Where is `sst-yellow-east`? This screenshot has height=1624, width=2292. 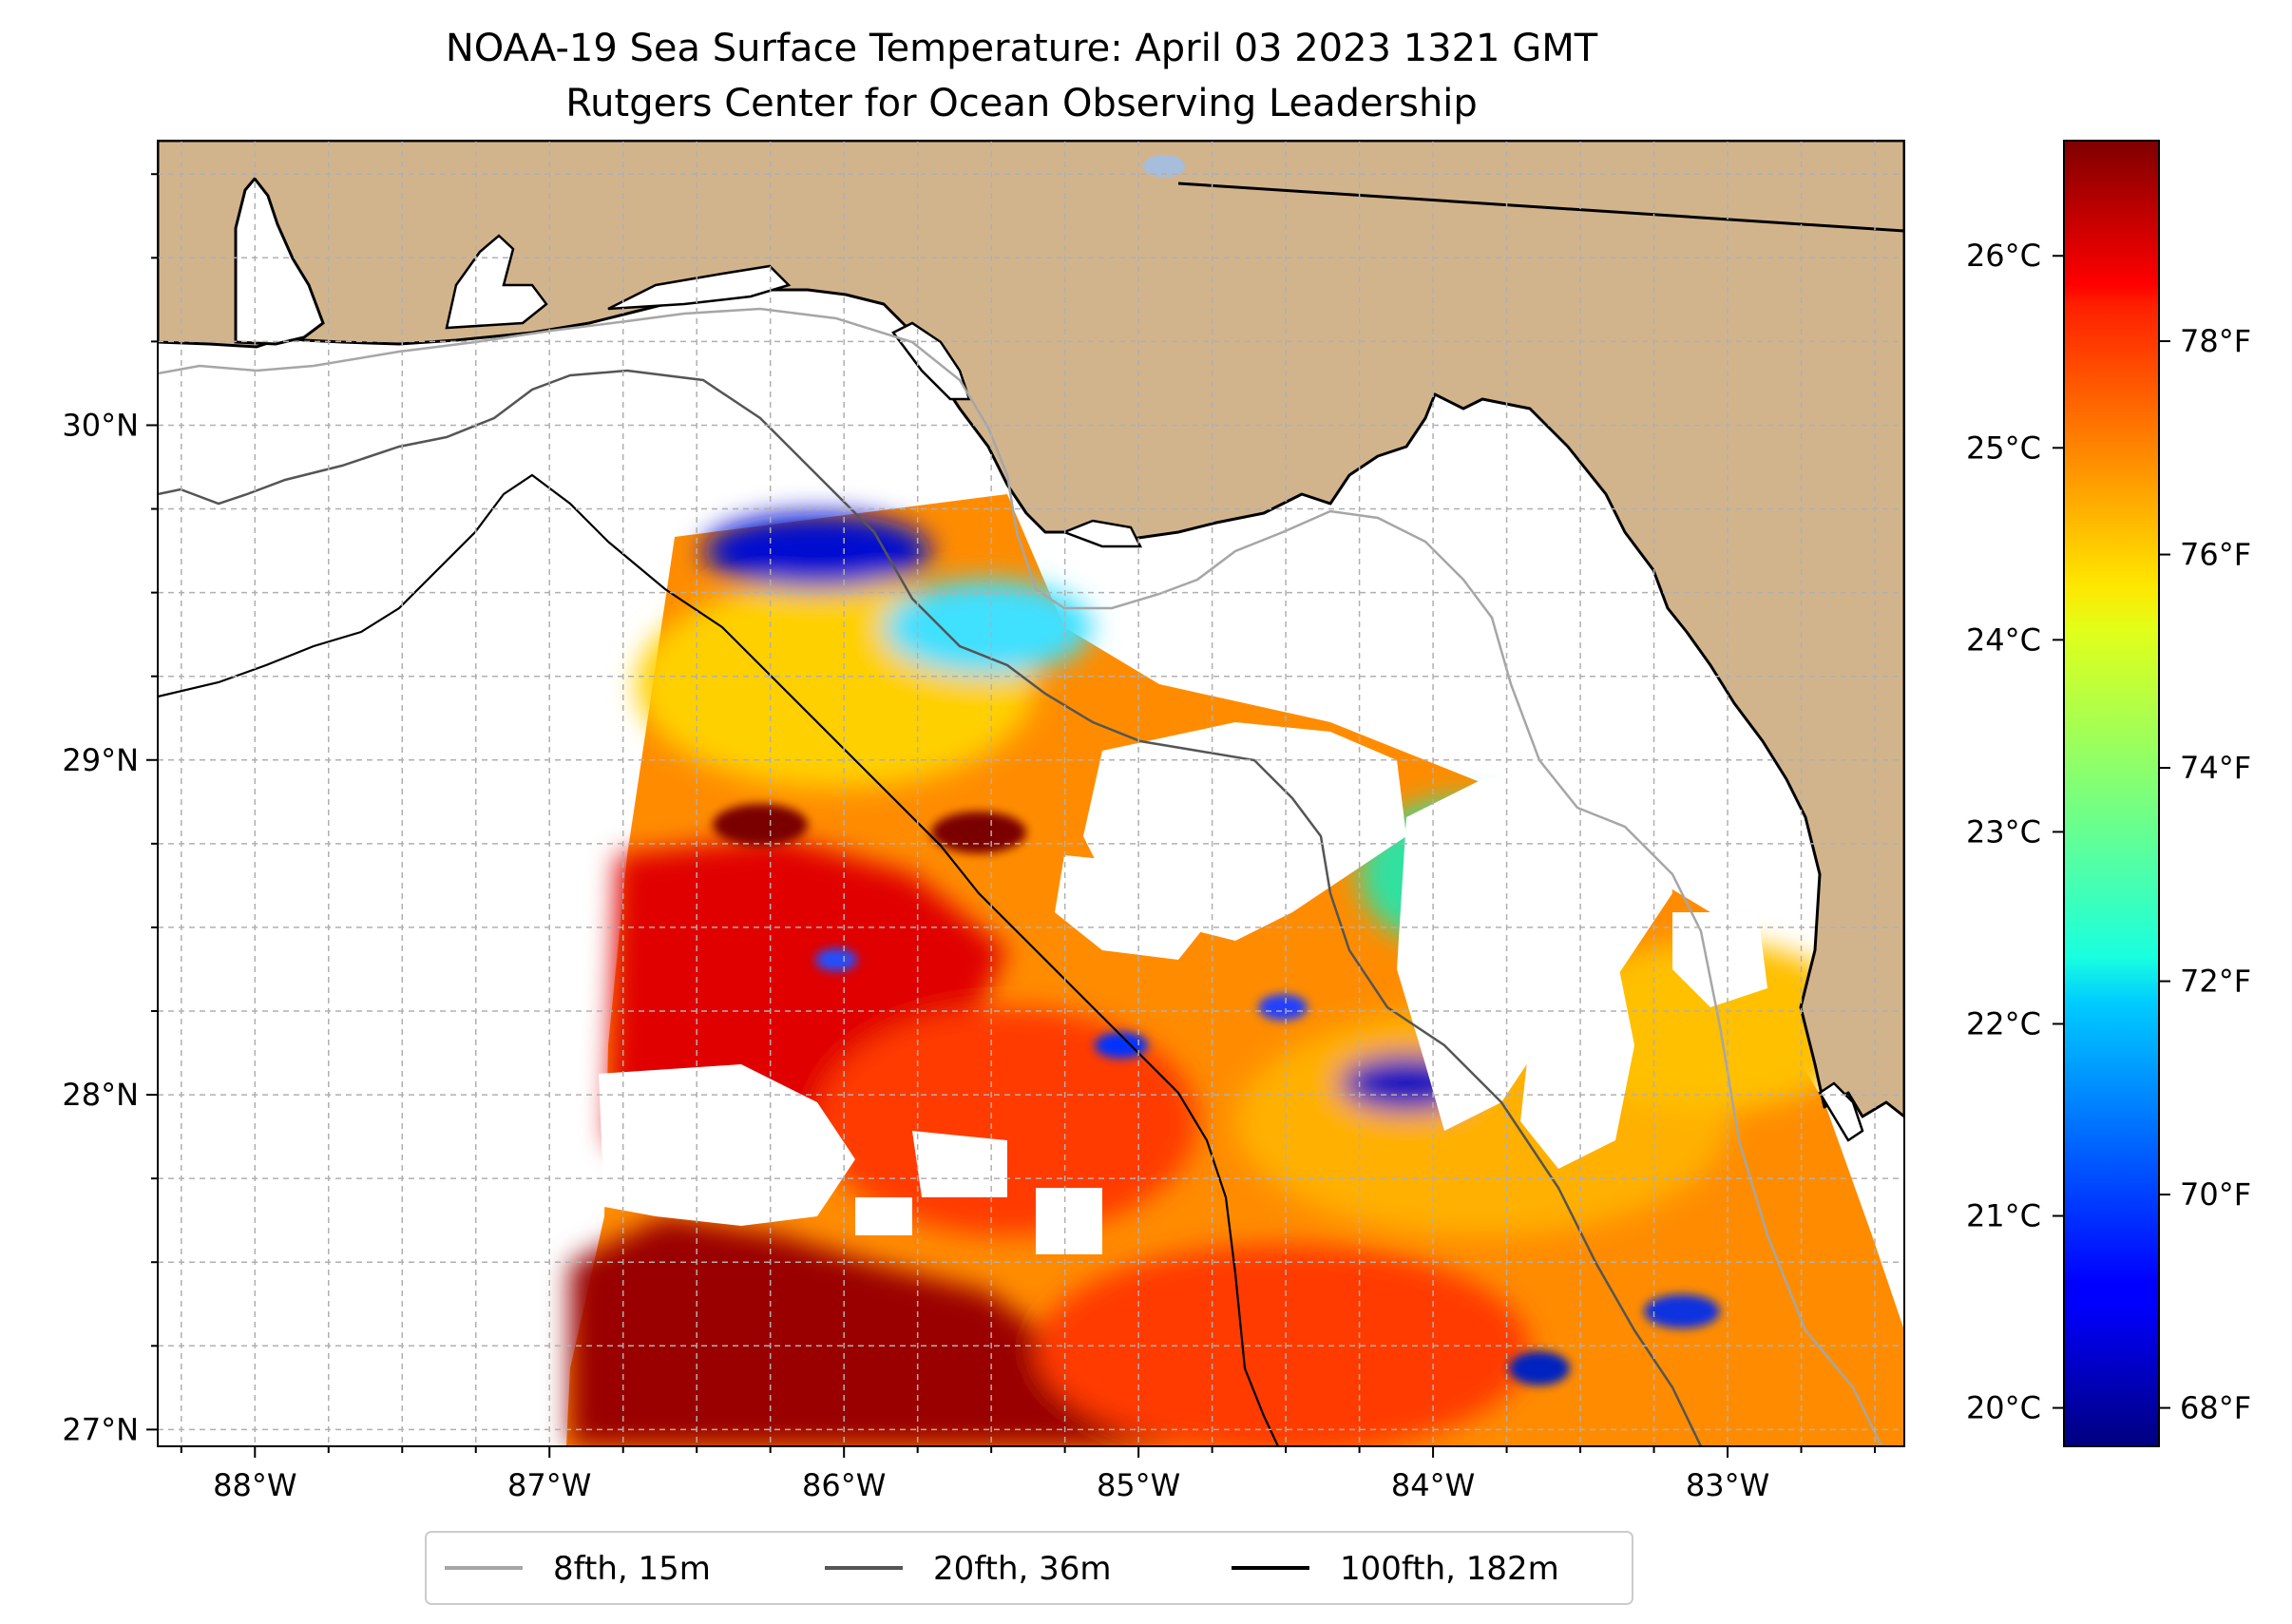 sst-yellow-east is located at coordinates (1710, 1026).